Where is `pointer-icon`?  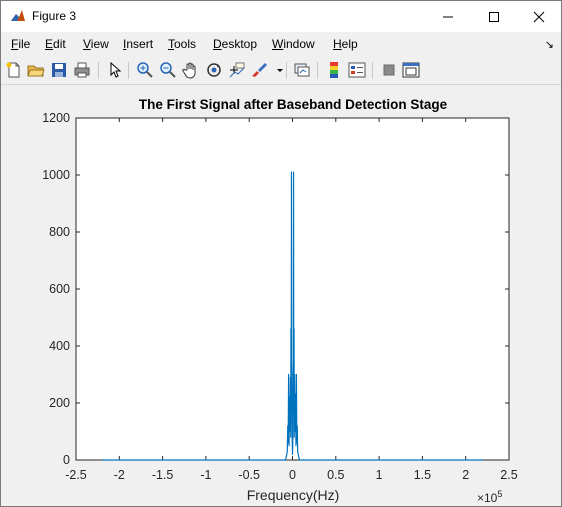
pointer-icon is located at coordinates (115, 70).